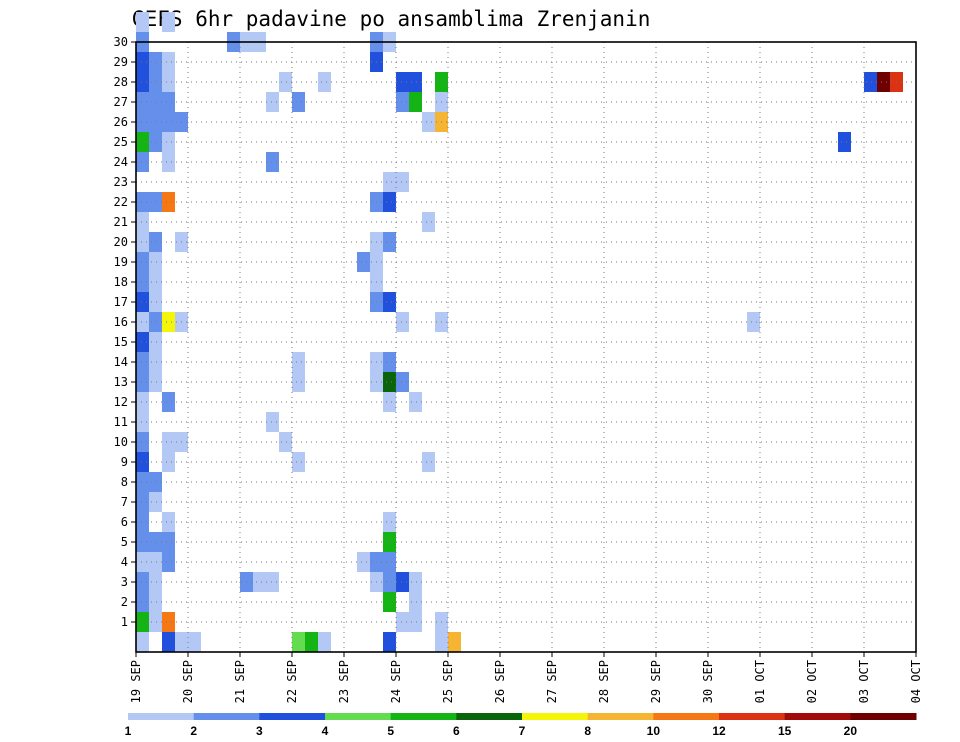  What do you see at coordinates (325, 731) in the screenshot?
I see `legend-label: 4` at bounding box center [325, 731].